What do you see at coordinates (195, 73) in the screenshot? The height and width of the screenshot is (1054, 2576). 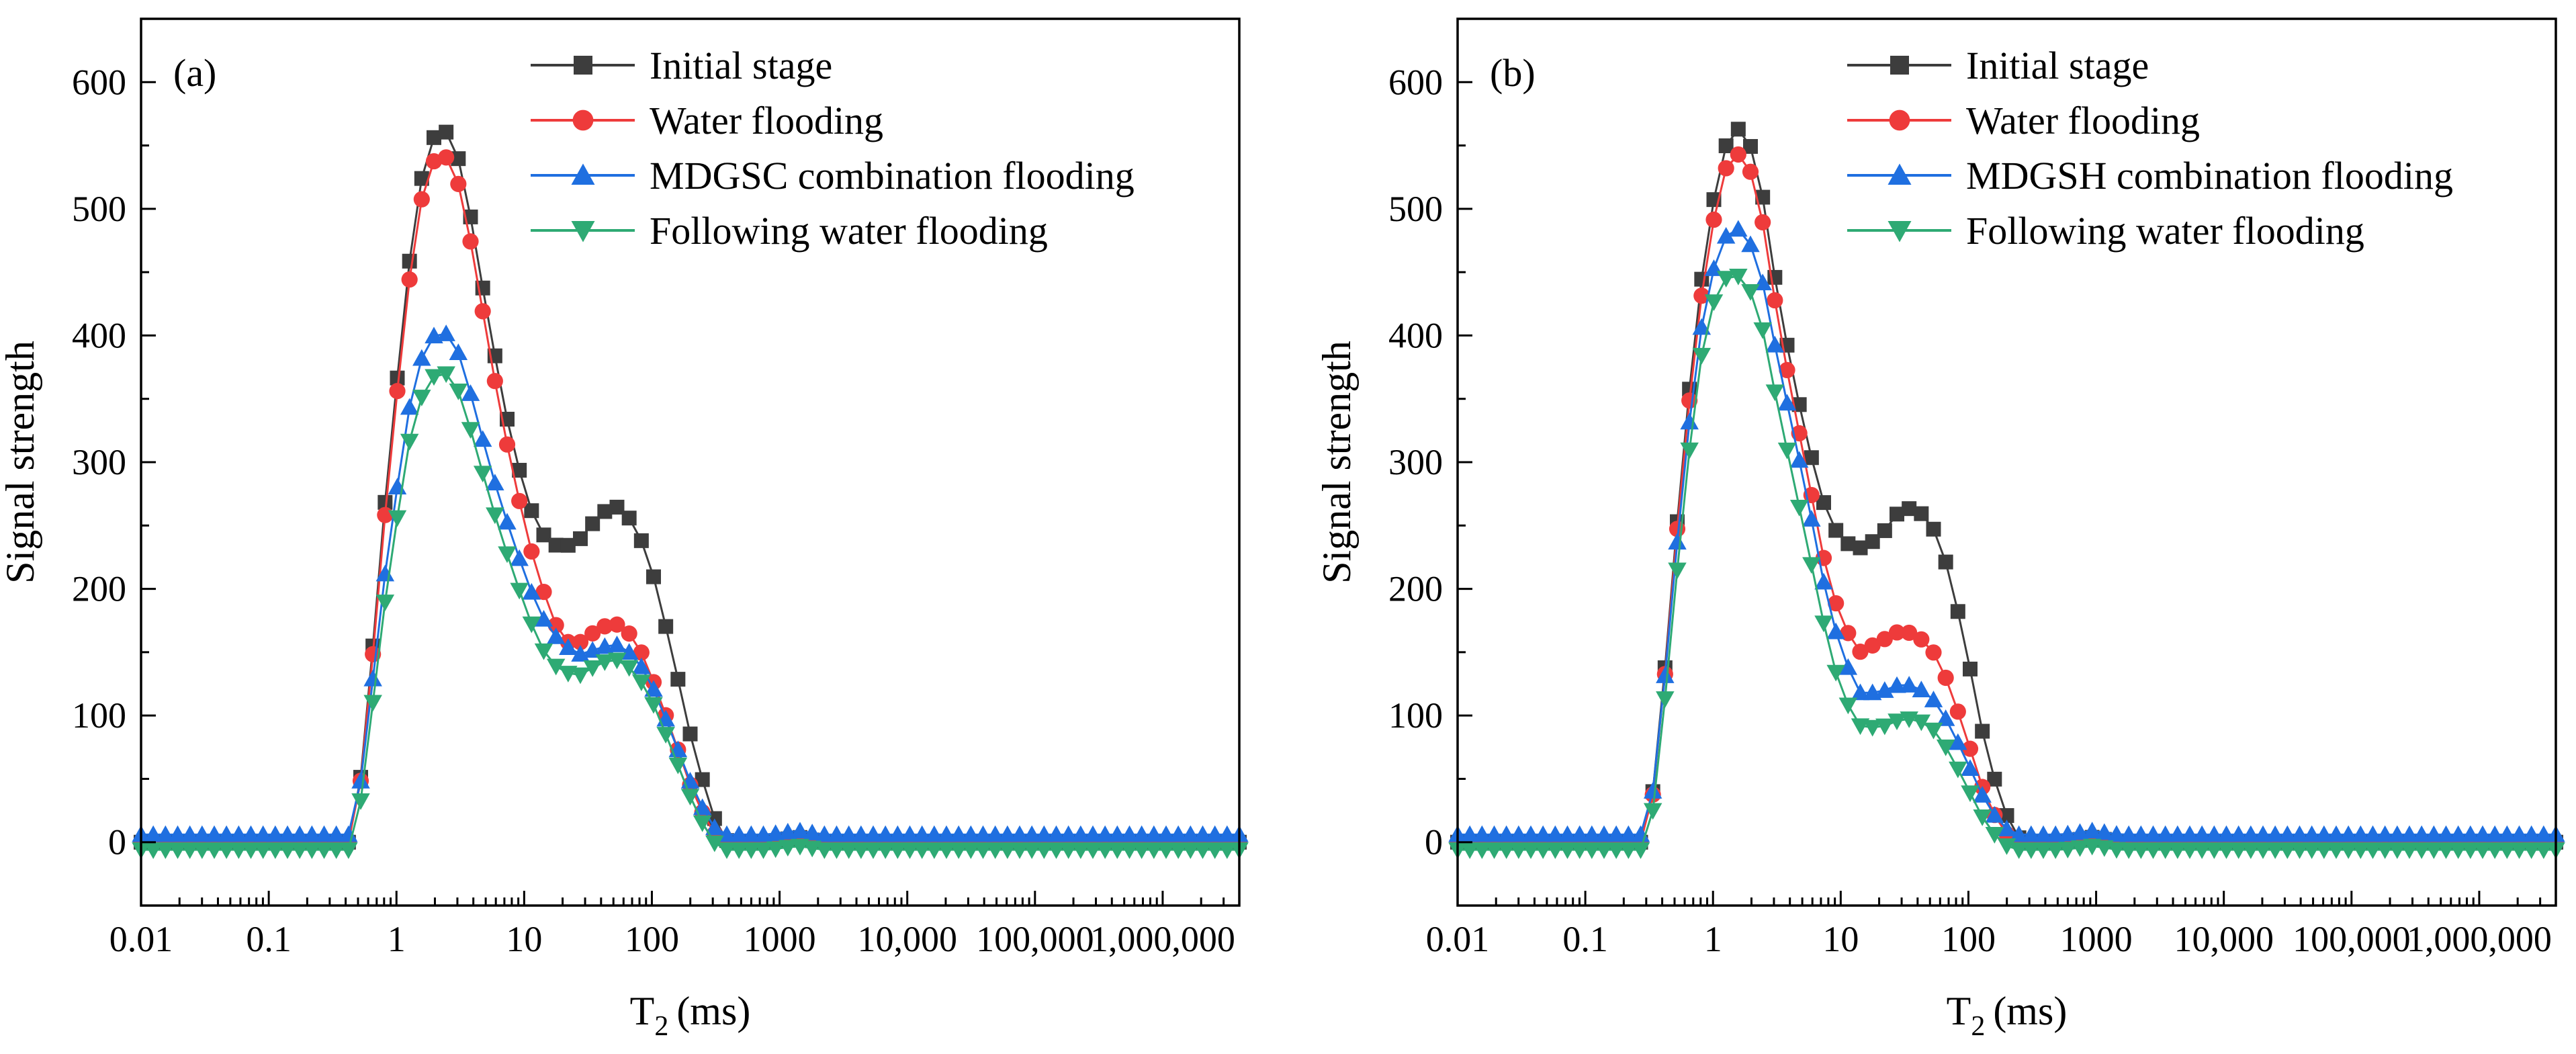 I see `panel-label: (a)` at bounding box center [195, 73].